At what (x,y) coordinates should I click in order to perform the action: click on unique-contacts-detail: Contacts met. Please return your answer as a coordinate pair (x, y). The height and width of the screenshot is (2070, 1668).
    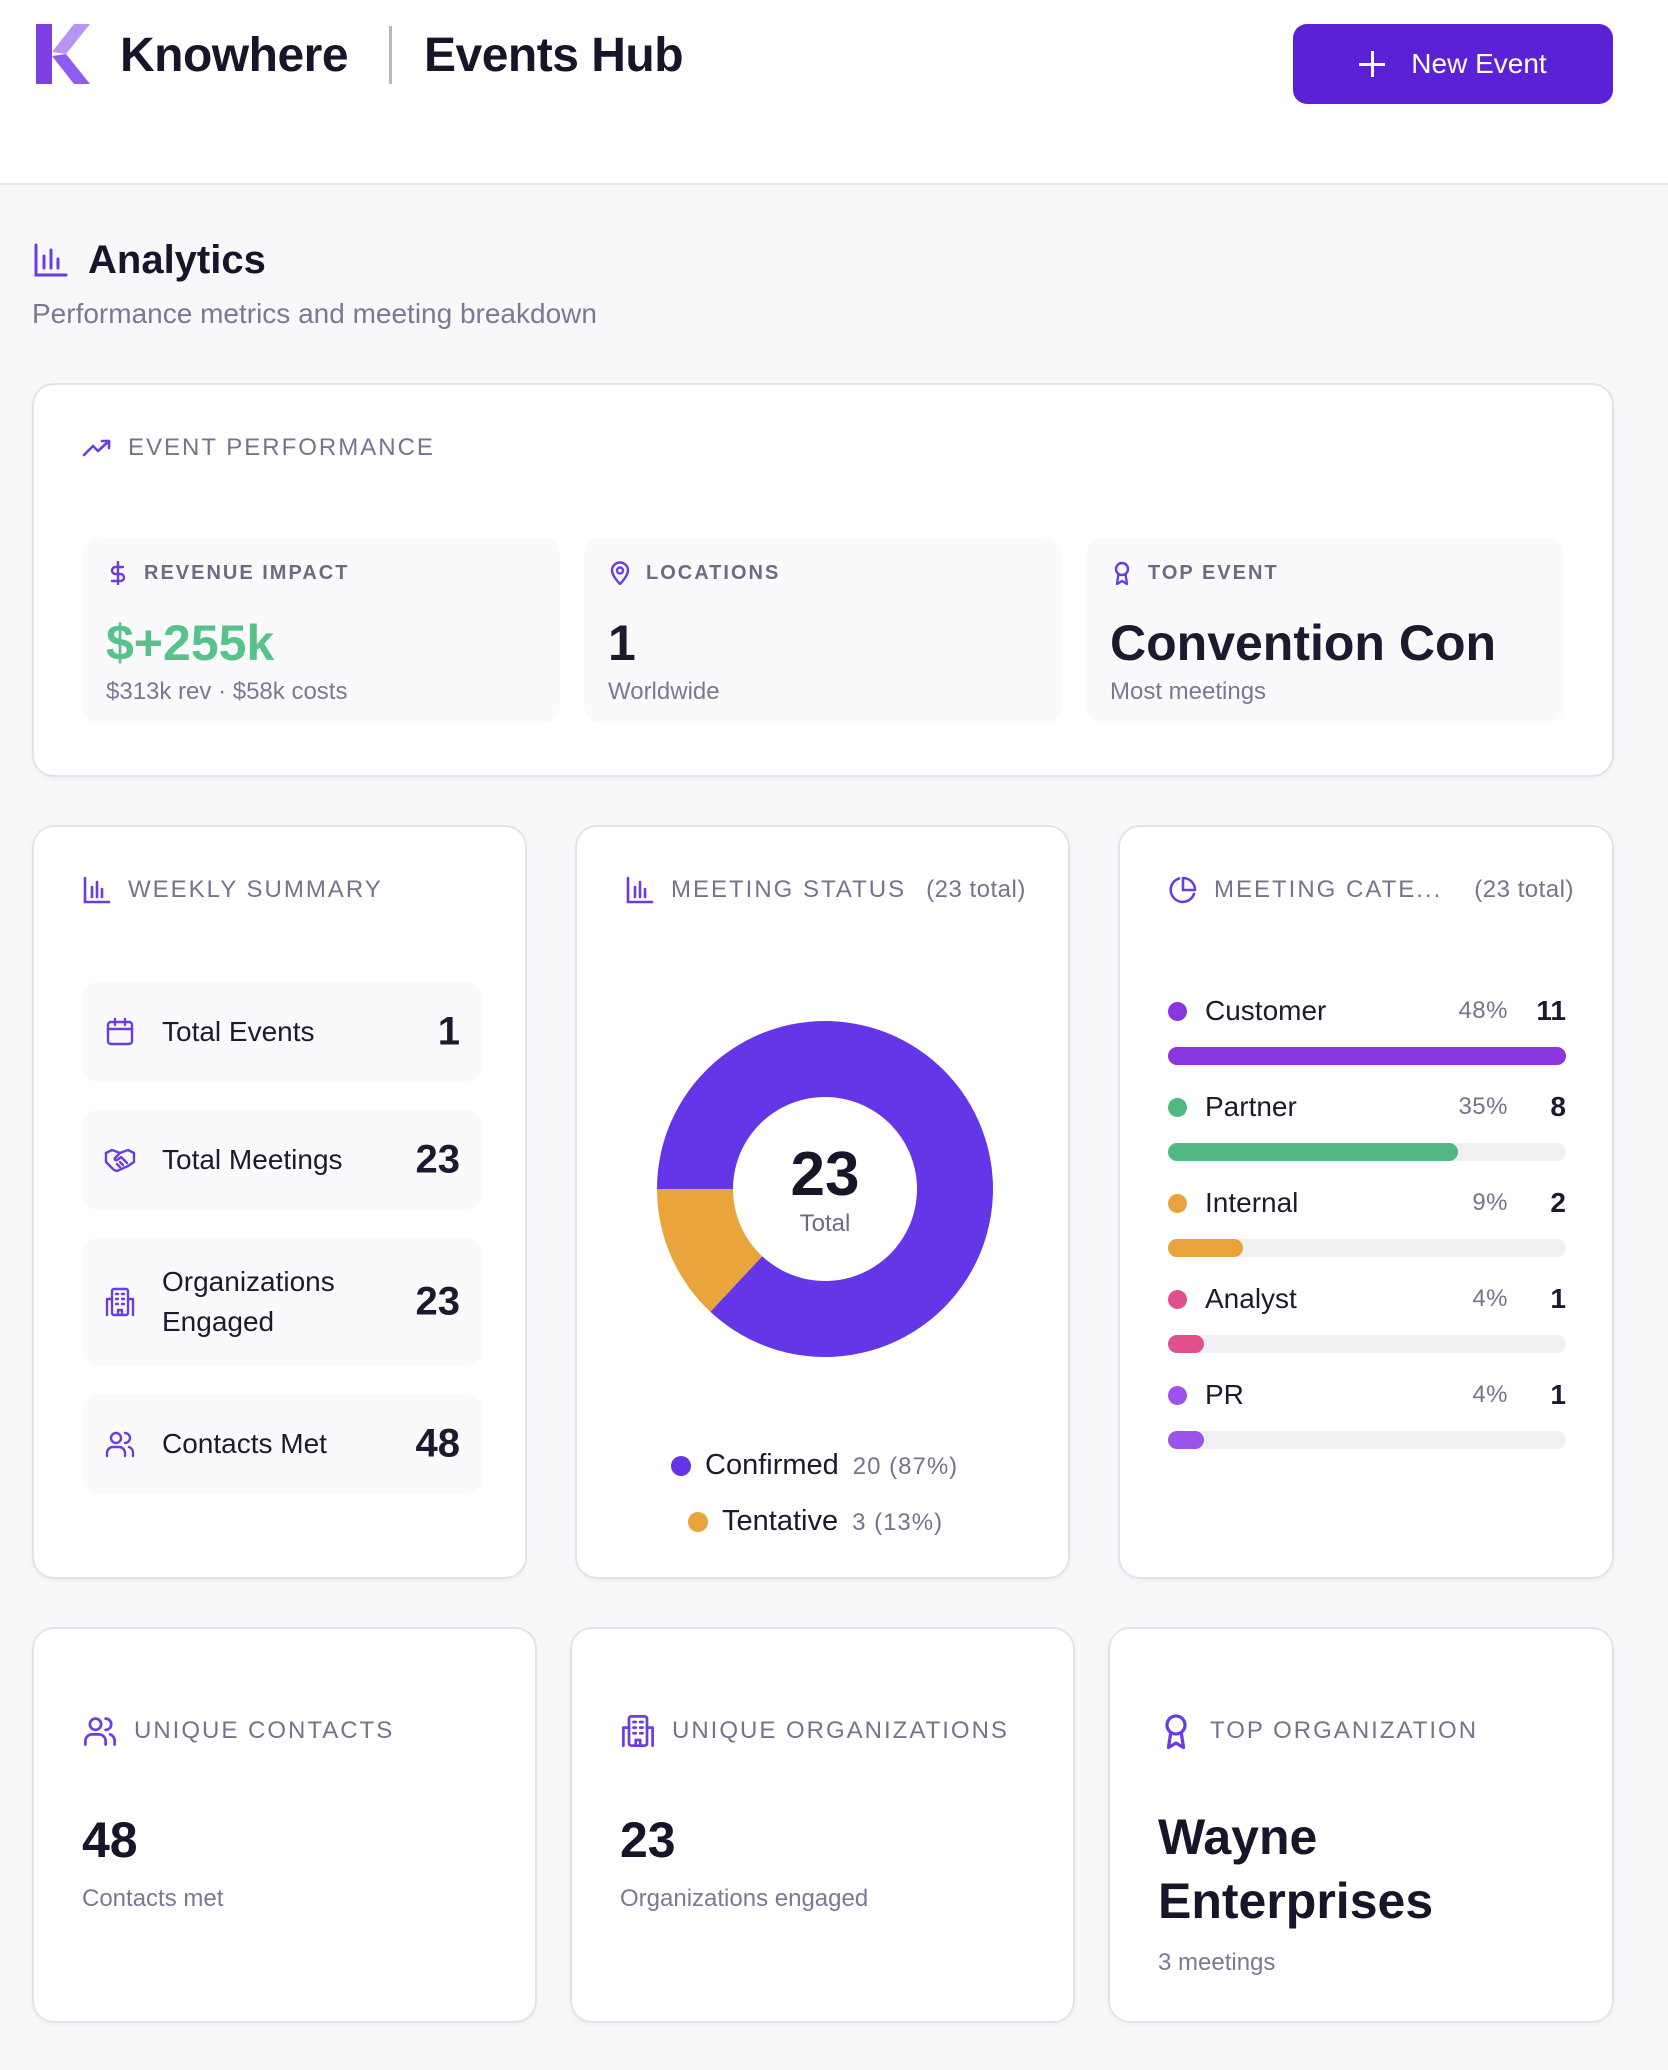
    Looking at the image, I should click on (153, 1898).